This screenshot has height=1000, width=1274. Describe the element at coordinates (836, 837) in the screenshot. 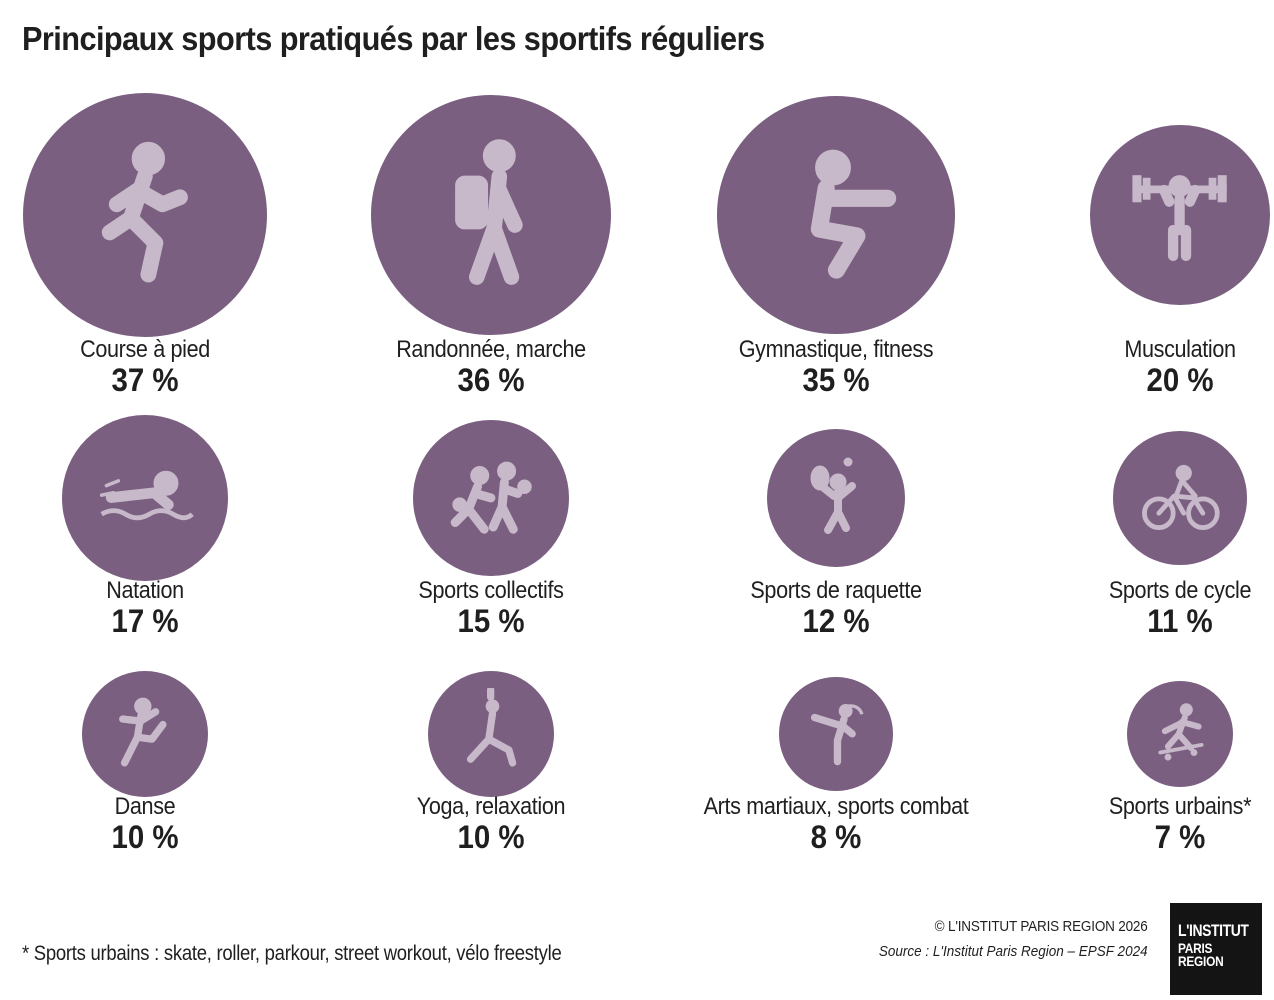

I see `bubble-value: 8 %` at that location.